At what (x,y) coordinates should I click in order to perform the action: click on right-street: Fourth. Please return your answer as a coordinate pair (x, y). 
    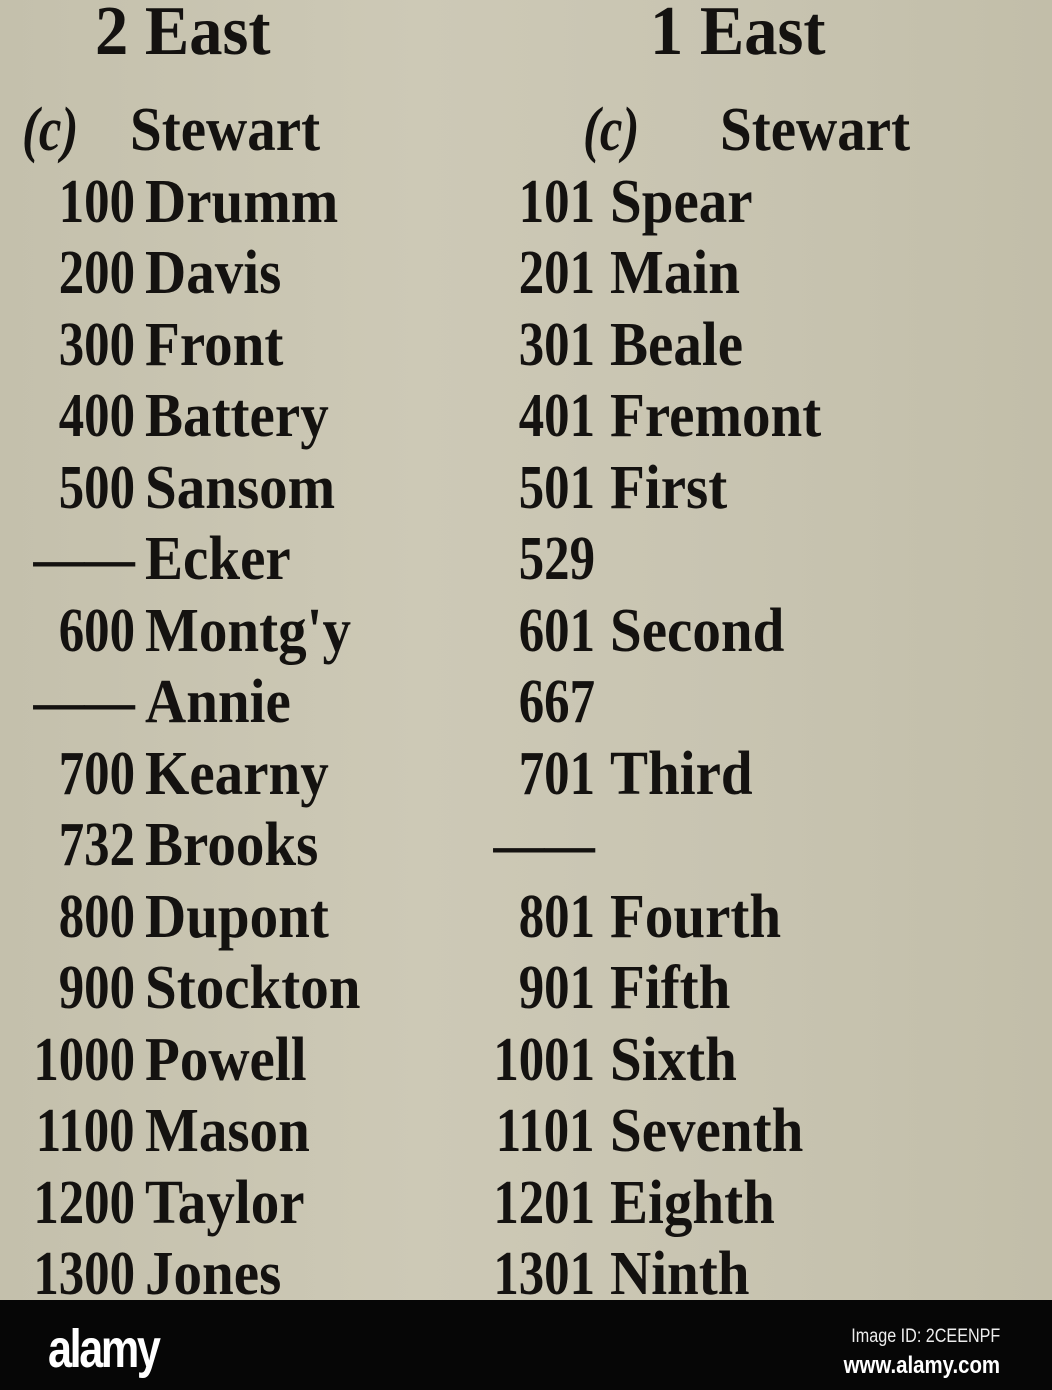
    Looking at the image, I should click on (696, 916).